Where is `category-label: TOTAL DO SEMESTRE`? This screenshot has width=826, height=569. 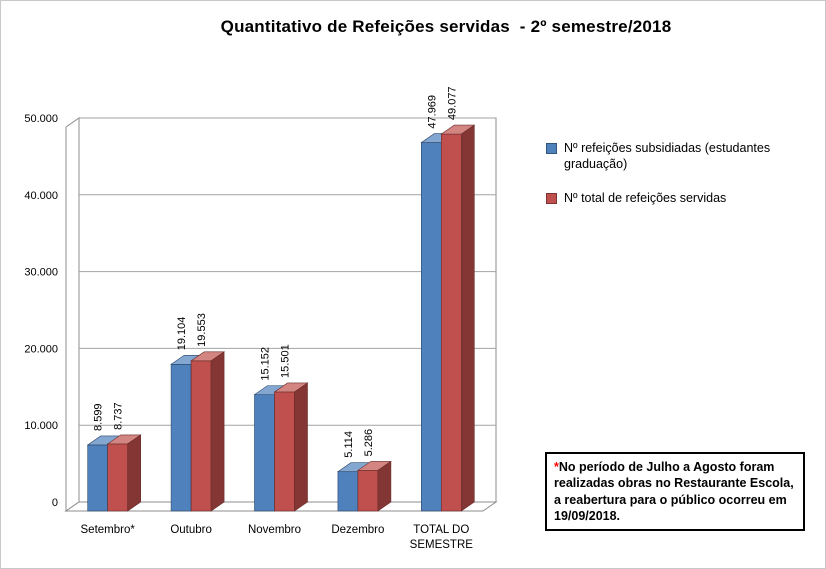
category-label: TOTAL DO SEMESTRE is located at coordinates (442, 537).